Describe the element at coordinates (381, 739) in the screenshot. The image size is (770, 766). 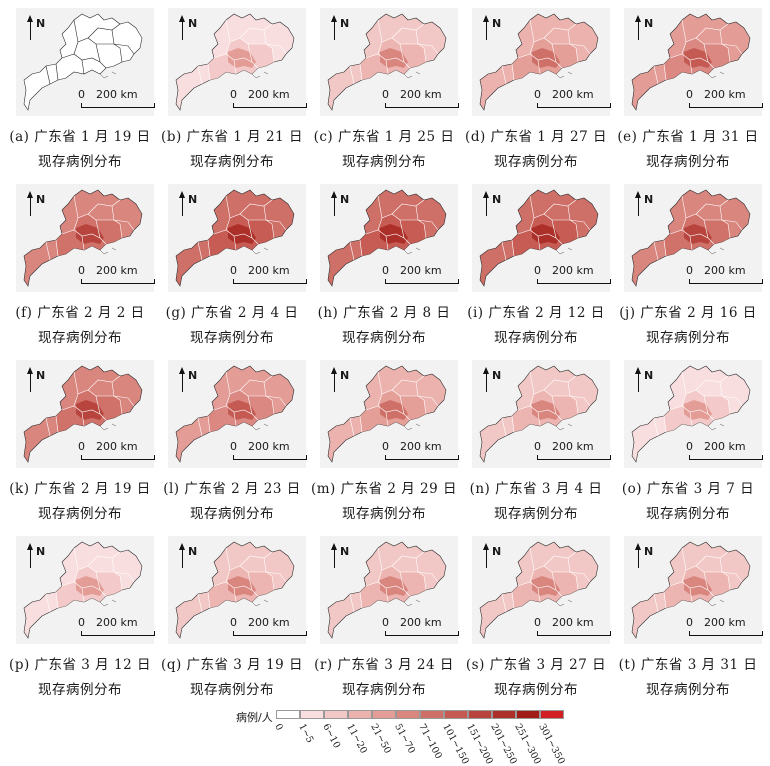
I see `legend-label: 21~50` at that location.